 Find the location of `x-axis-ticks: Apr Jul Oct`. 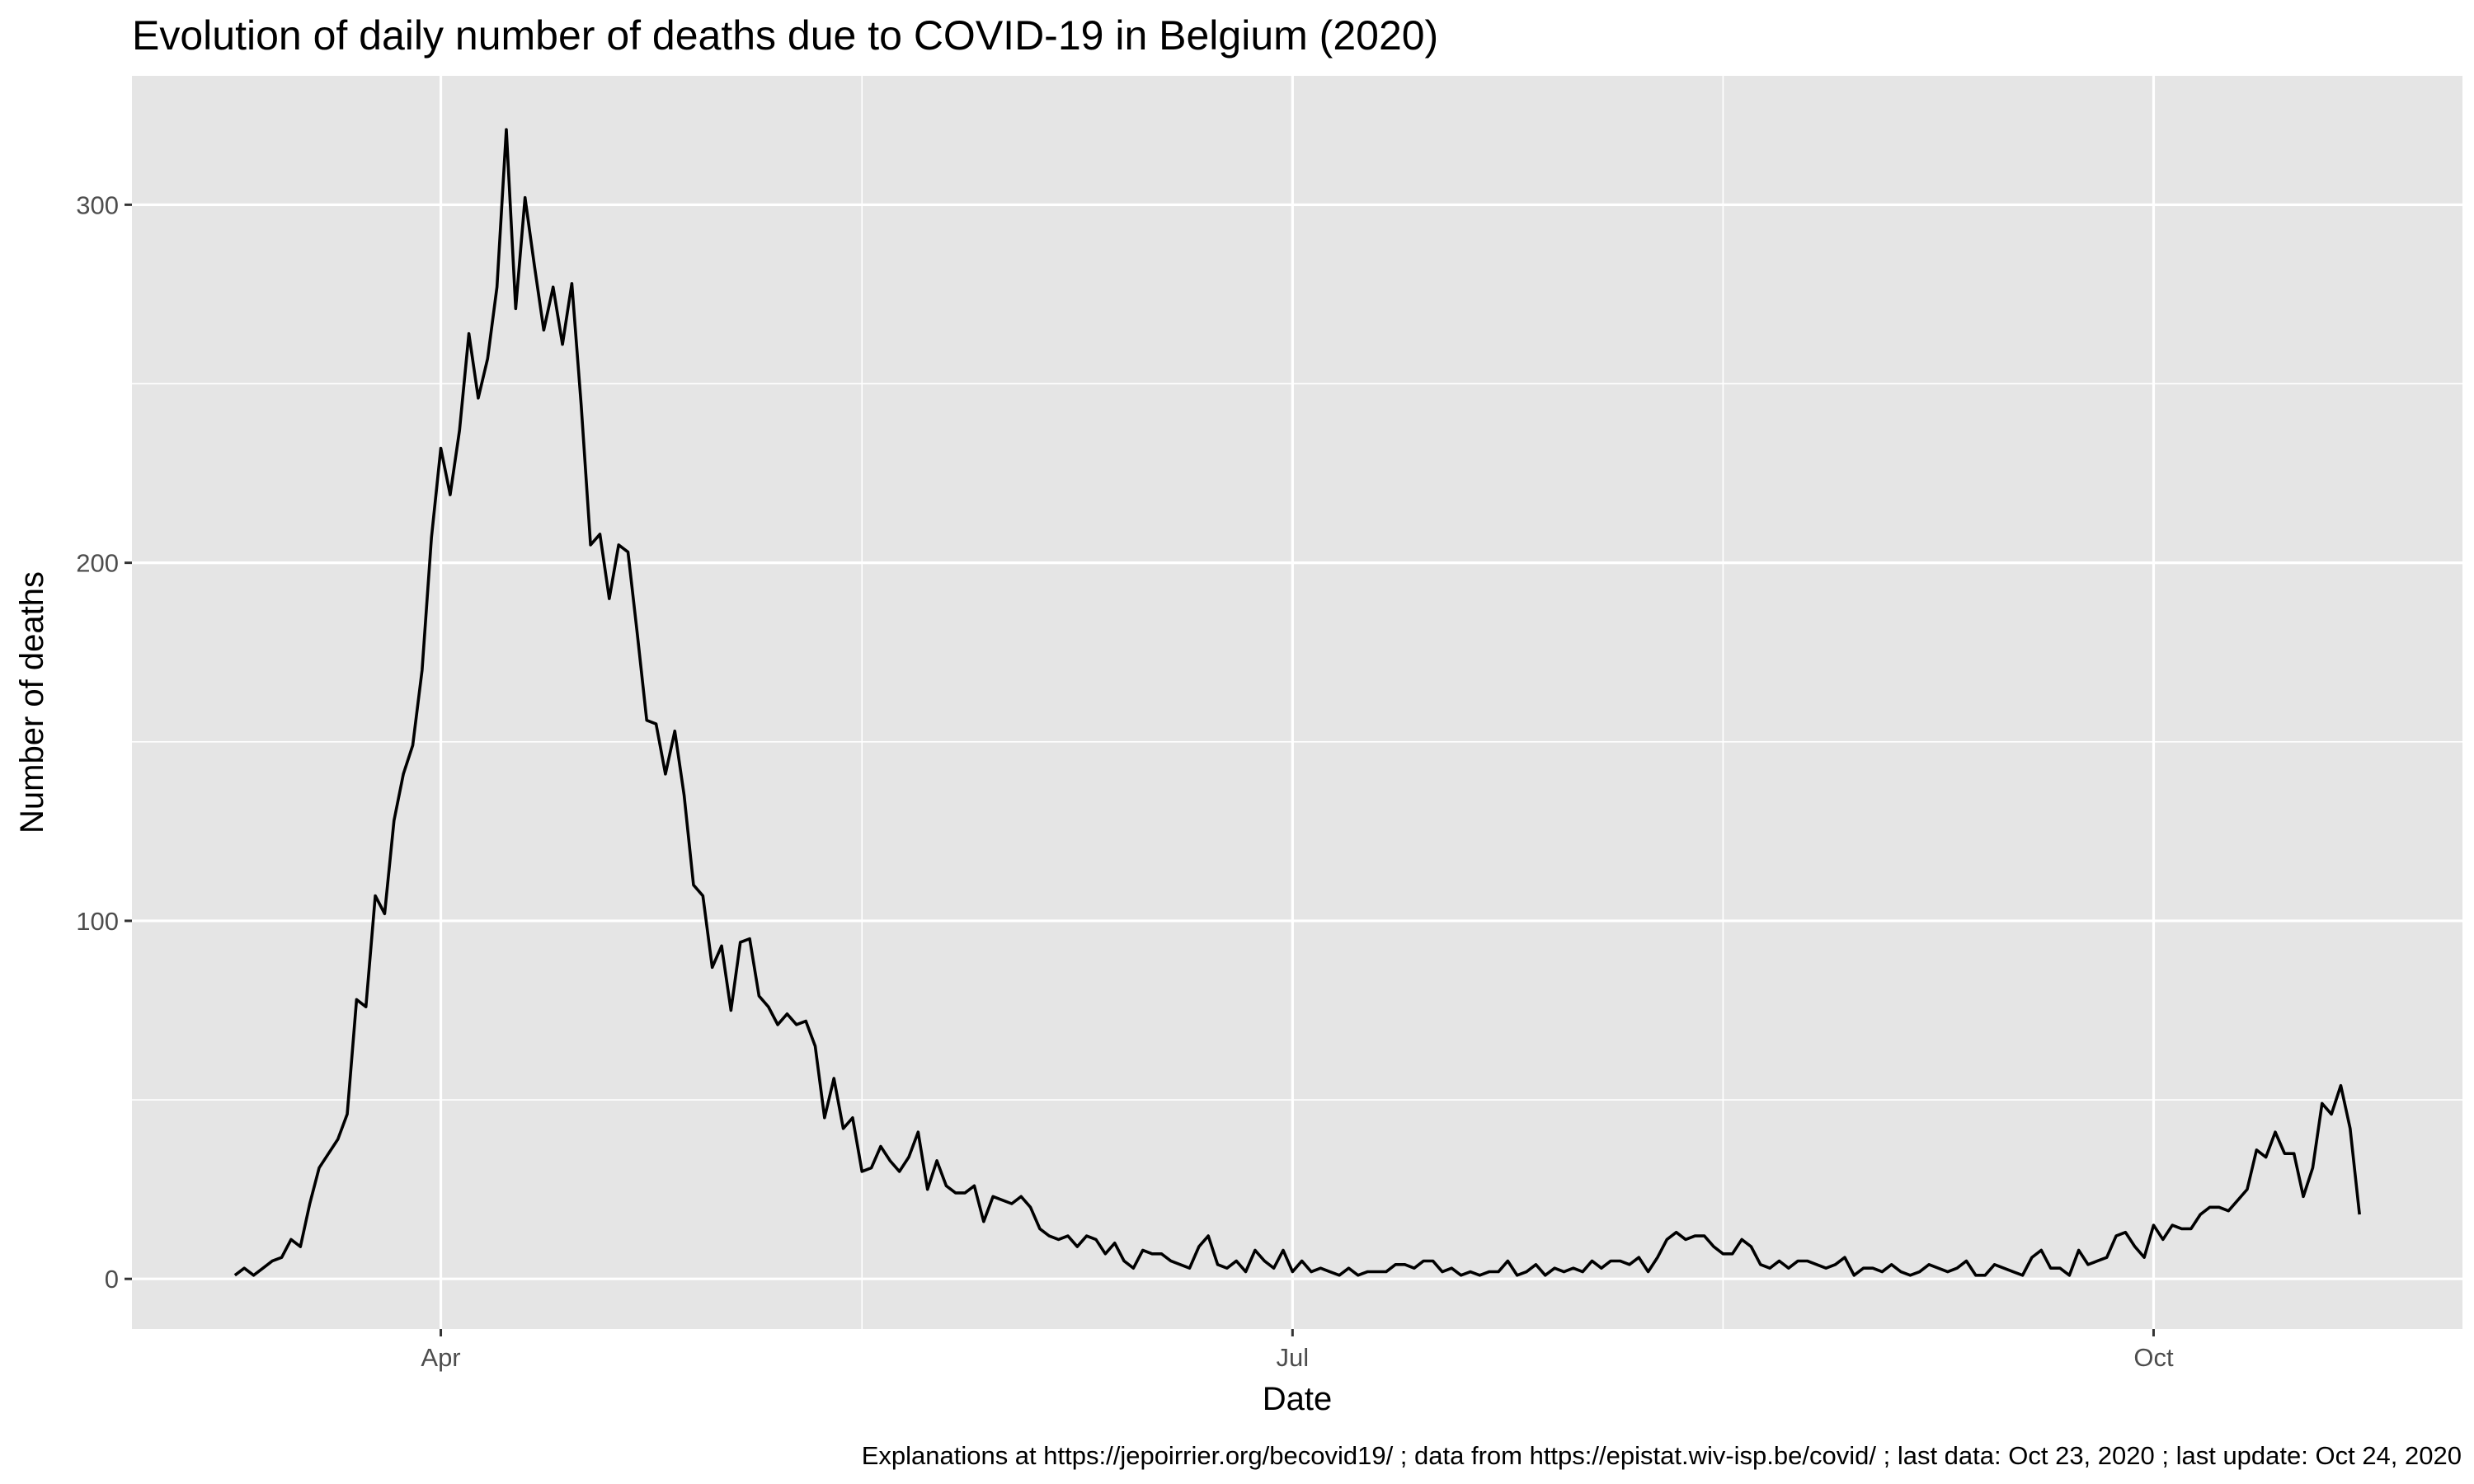

x-axis-ticks: Apr Jul Oct is located at coordinates (1297, 1350).